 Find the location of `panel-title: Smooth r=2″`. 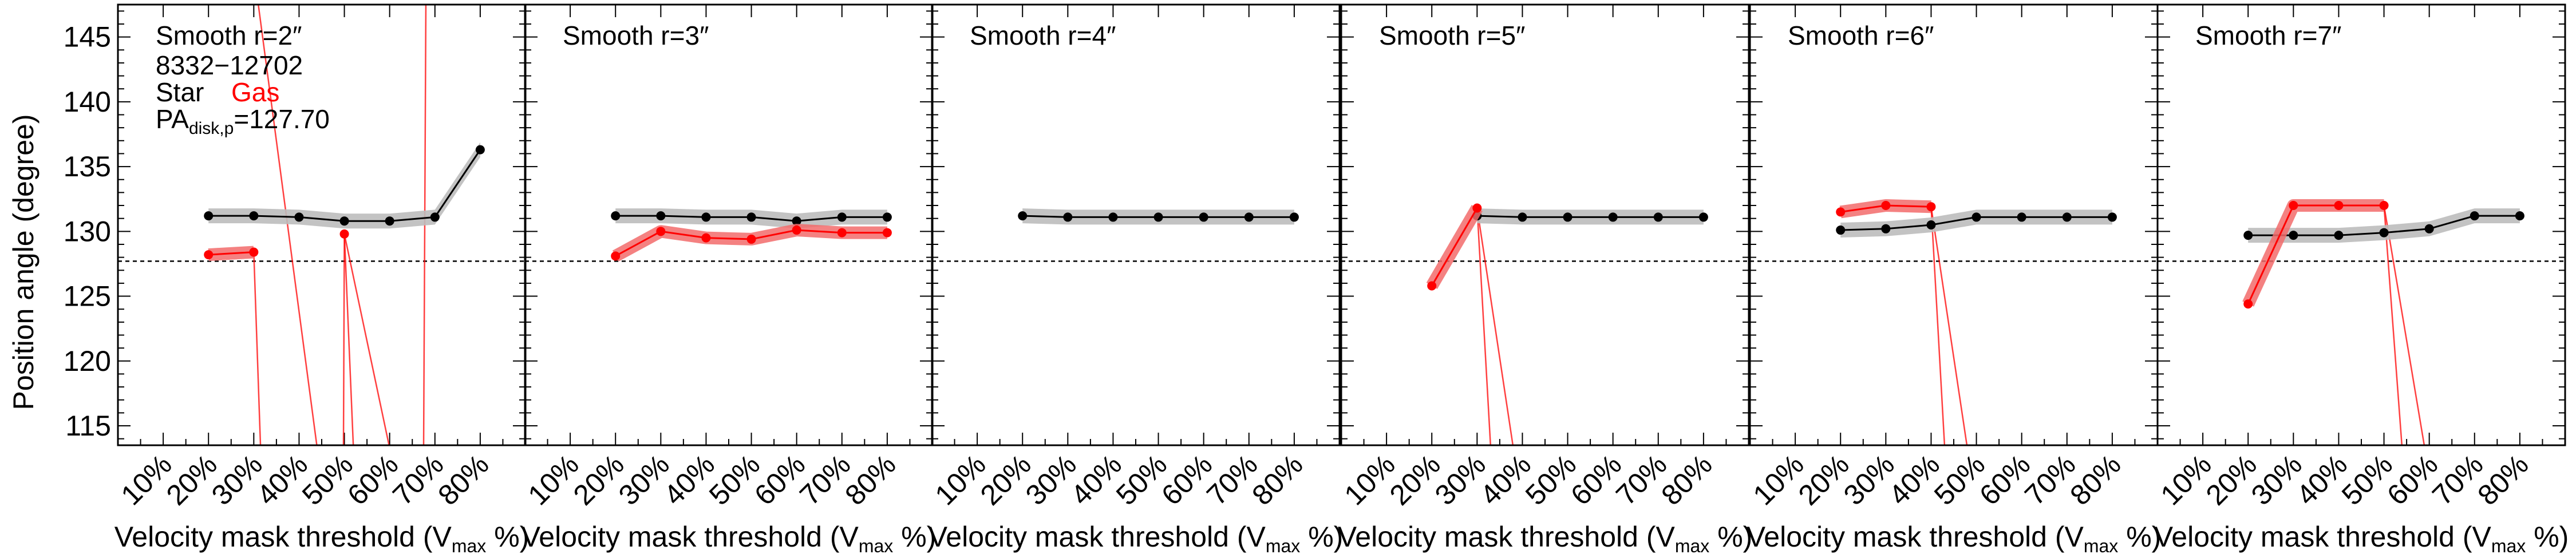

panel-title: Smooth r=2″ is located at coordinates (229, 35).